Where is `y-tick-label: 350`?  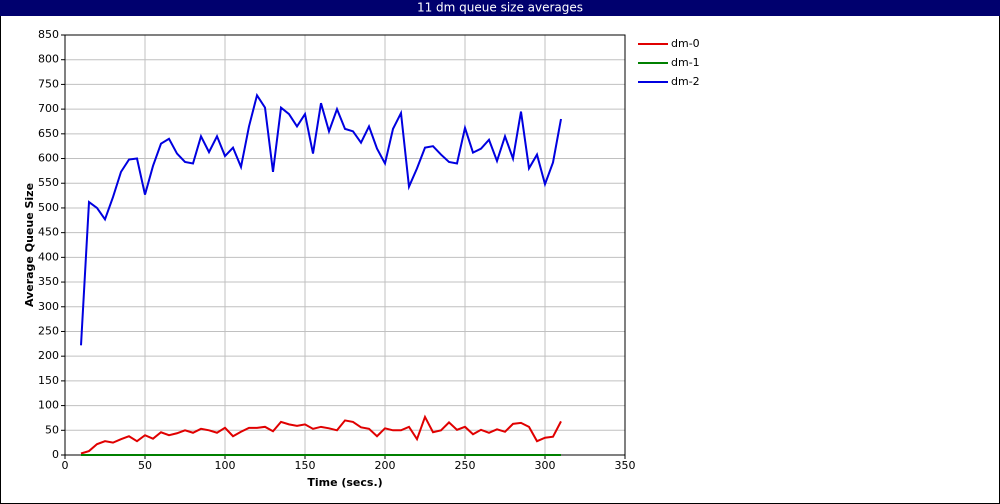
y-tick-label: 350 is located at coordinates (48, 281).